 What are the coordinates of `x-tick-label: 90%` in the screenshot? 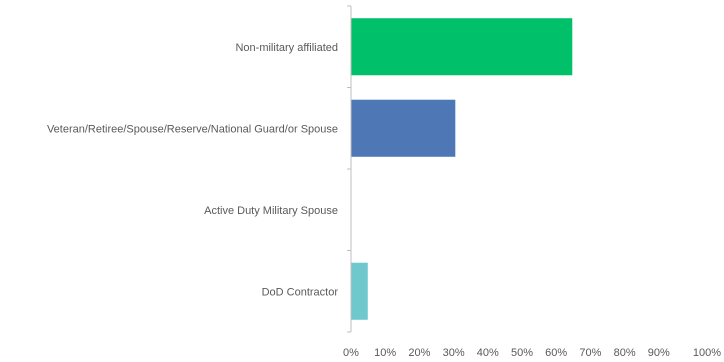 It's located at (659, 353).